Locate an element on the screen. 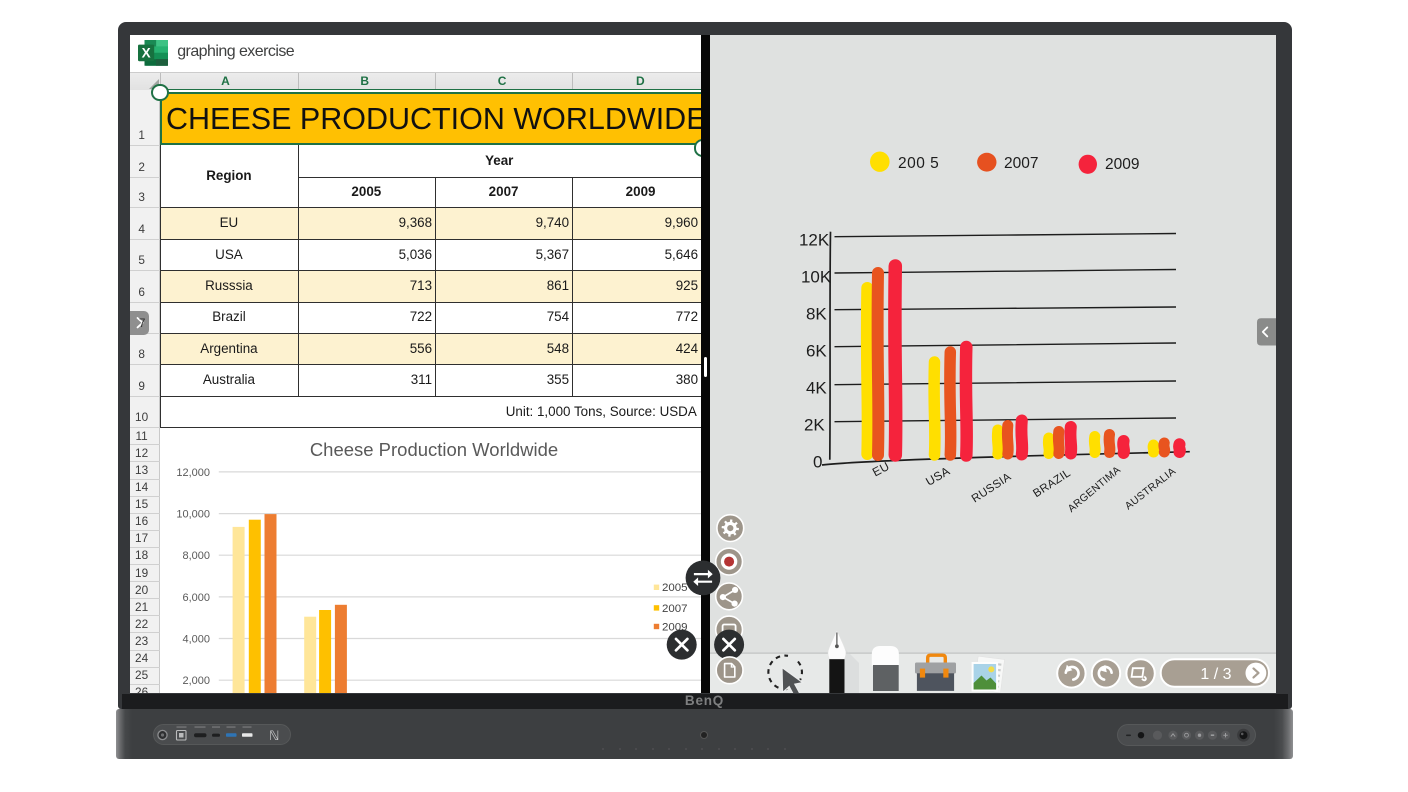 The height and width of the screenshot is (792, 1408). svg-text: 10,000 is located at coordinates (193, 515).